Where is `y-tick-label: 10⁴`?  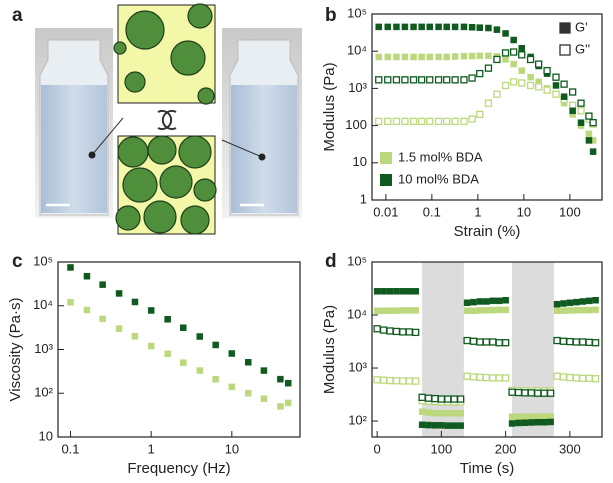 y-tick-label: 10⁴ is located at coordinates (357, 50).